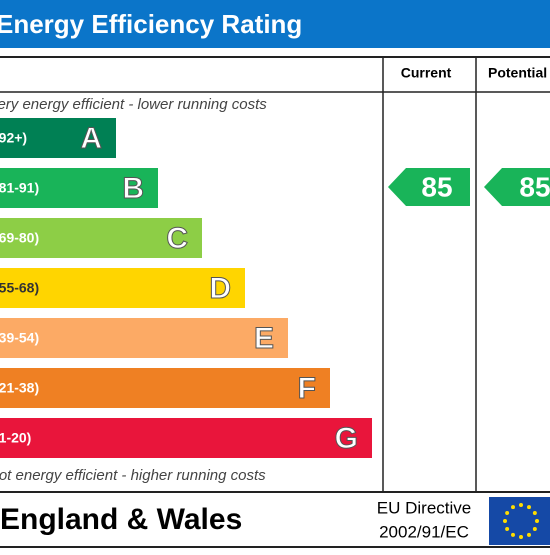 The height and width of the screenshot is (555, 550). I want to click on band-range: (39-54), so click(19, 338).